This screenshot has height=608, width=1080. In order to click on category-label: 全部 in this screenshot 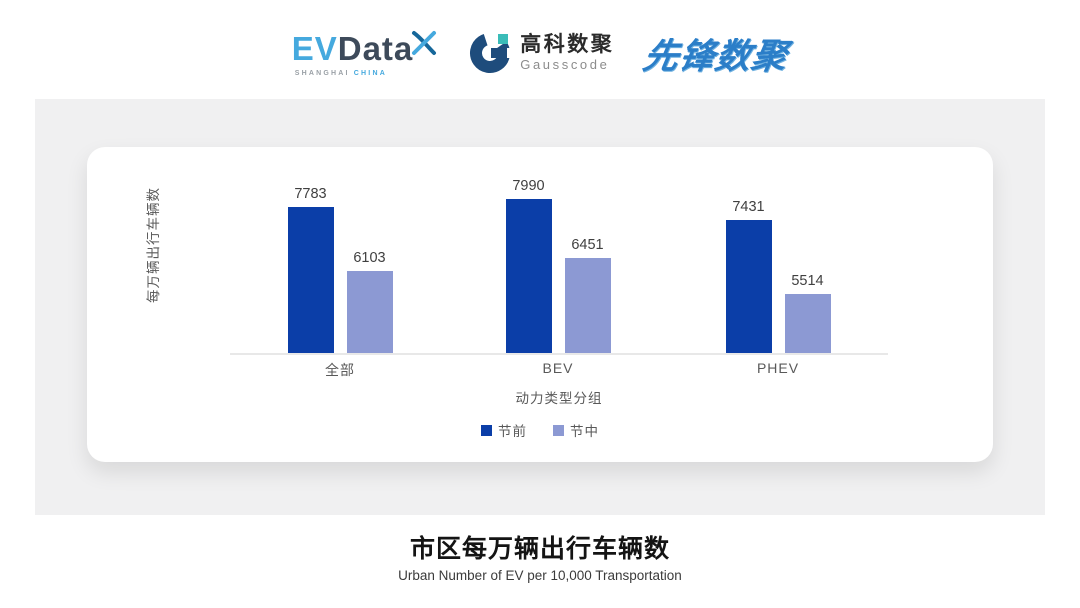, I will do `click(340, 370)`.